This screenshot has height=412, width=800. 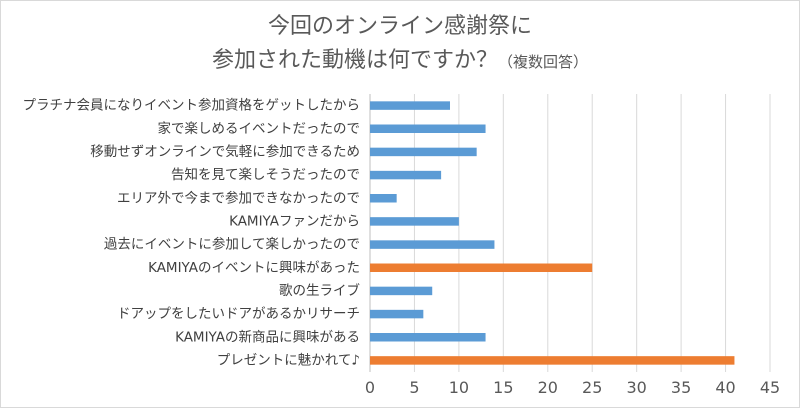 I want to click on chart-title-line2: 参加された動機は何ですか？（複数回答）, so click(x=400, y=60).